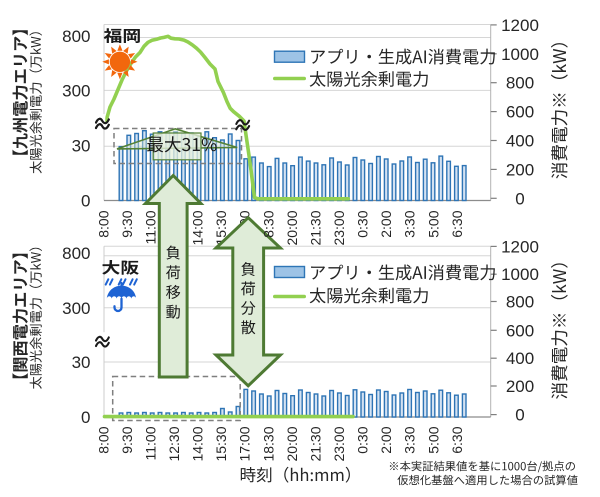  I want to click on svg-text: 18:30, so click(268, 443).